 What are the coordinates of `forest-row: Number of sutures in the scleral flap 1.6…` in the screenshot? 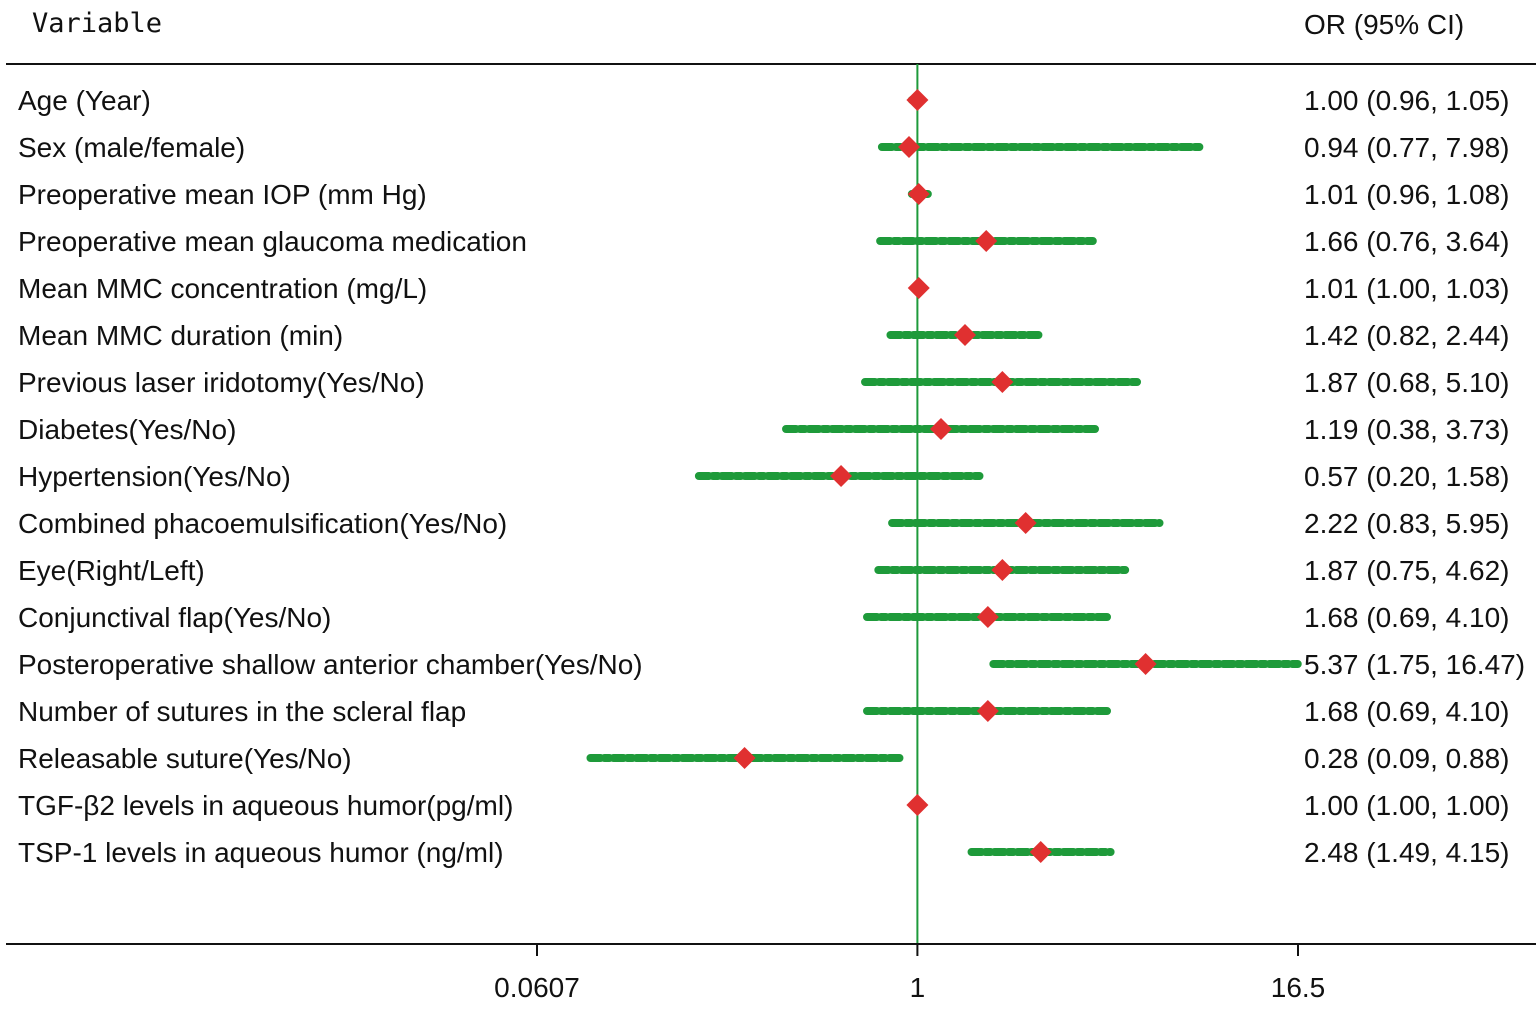 It's located at (763, 711).